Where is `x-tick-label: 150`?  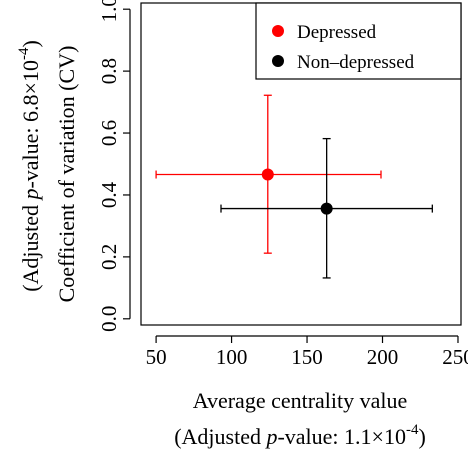
x-tick-label: 150 is located at coordinates (307, 357).